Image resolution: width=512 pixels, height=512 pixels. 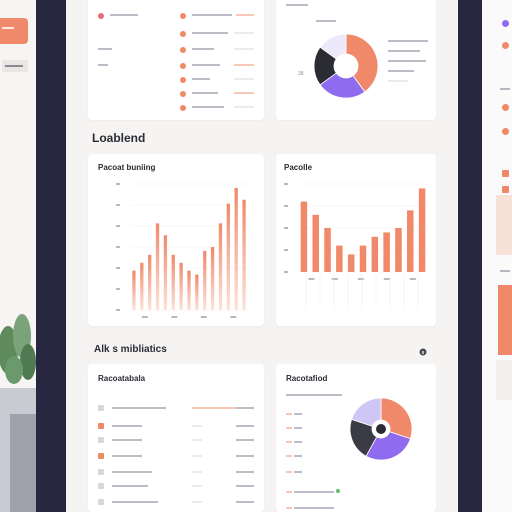 What do you see at coordinates (423, 352) in the screenshot?
I see `info-icon` at bounding box center [423, 352].